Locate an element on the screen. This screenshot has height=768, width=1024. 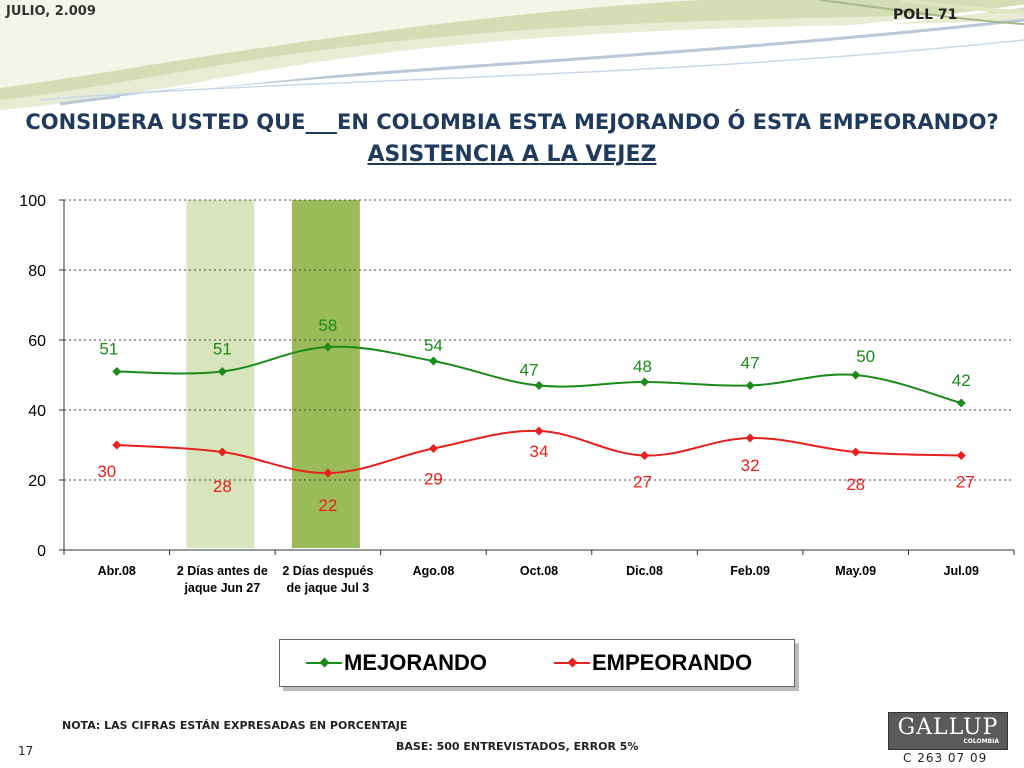
poll-number: POLL 71 is located at coordinates (925, 15).